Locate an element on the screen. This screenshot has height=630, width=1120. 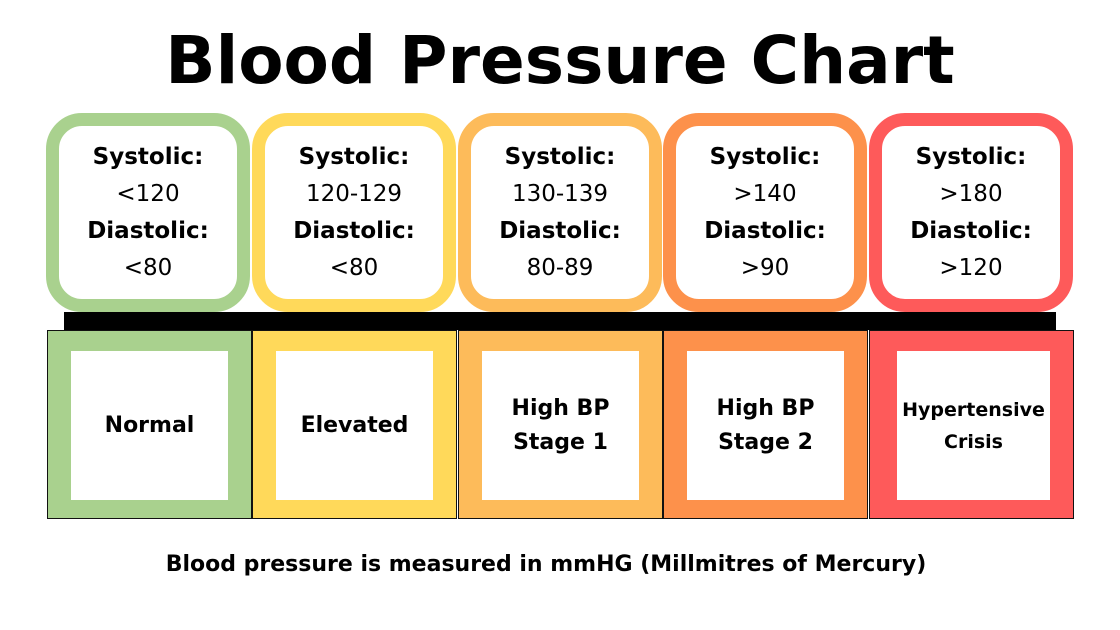
category-box-stage2: High BP Stage 2 is located at coordinates (765, 424).